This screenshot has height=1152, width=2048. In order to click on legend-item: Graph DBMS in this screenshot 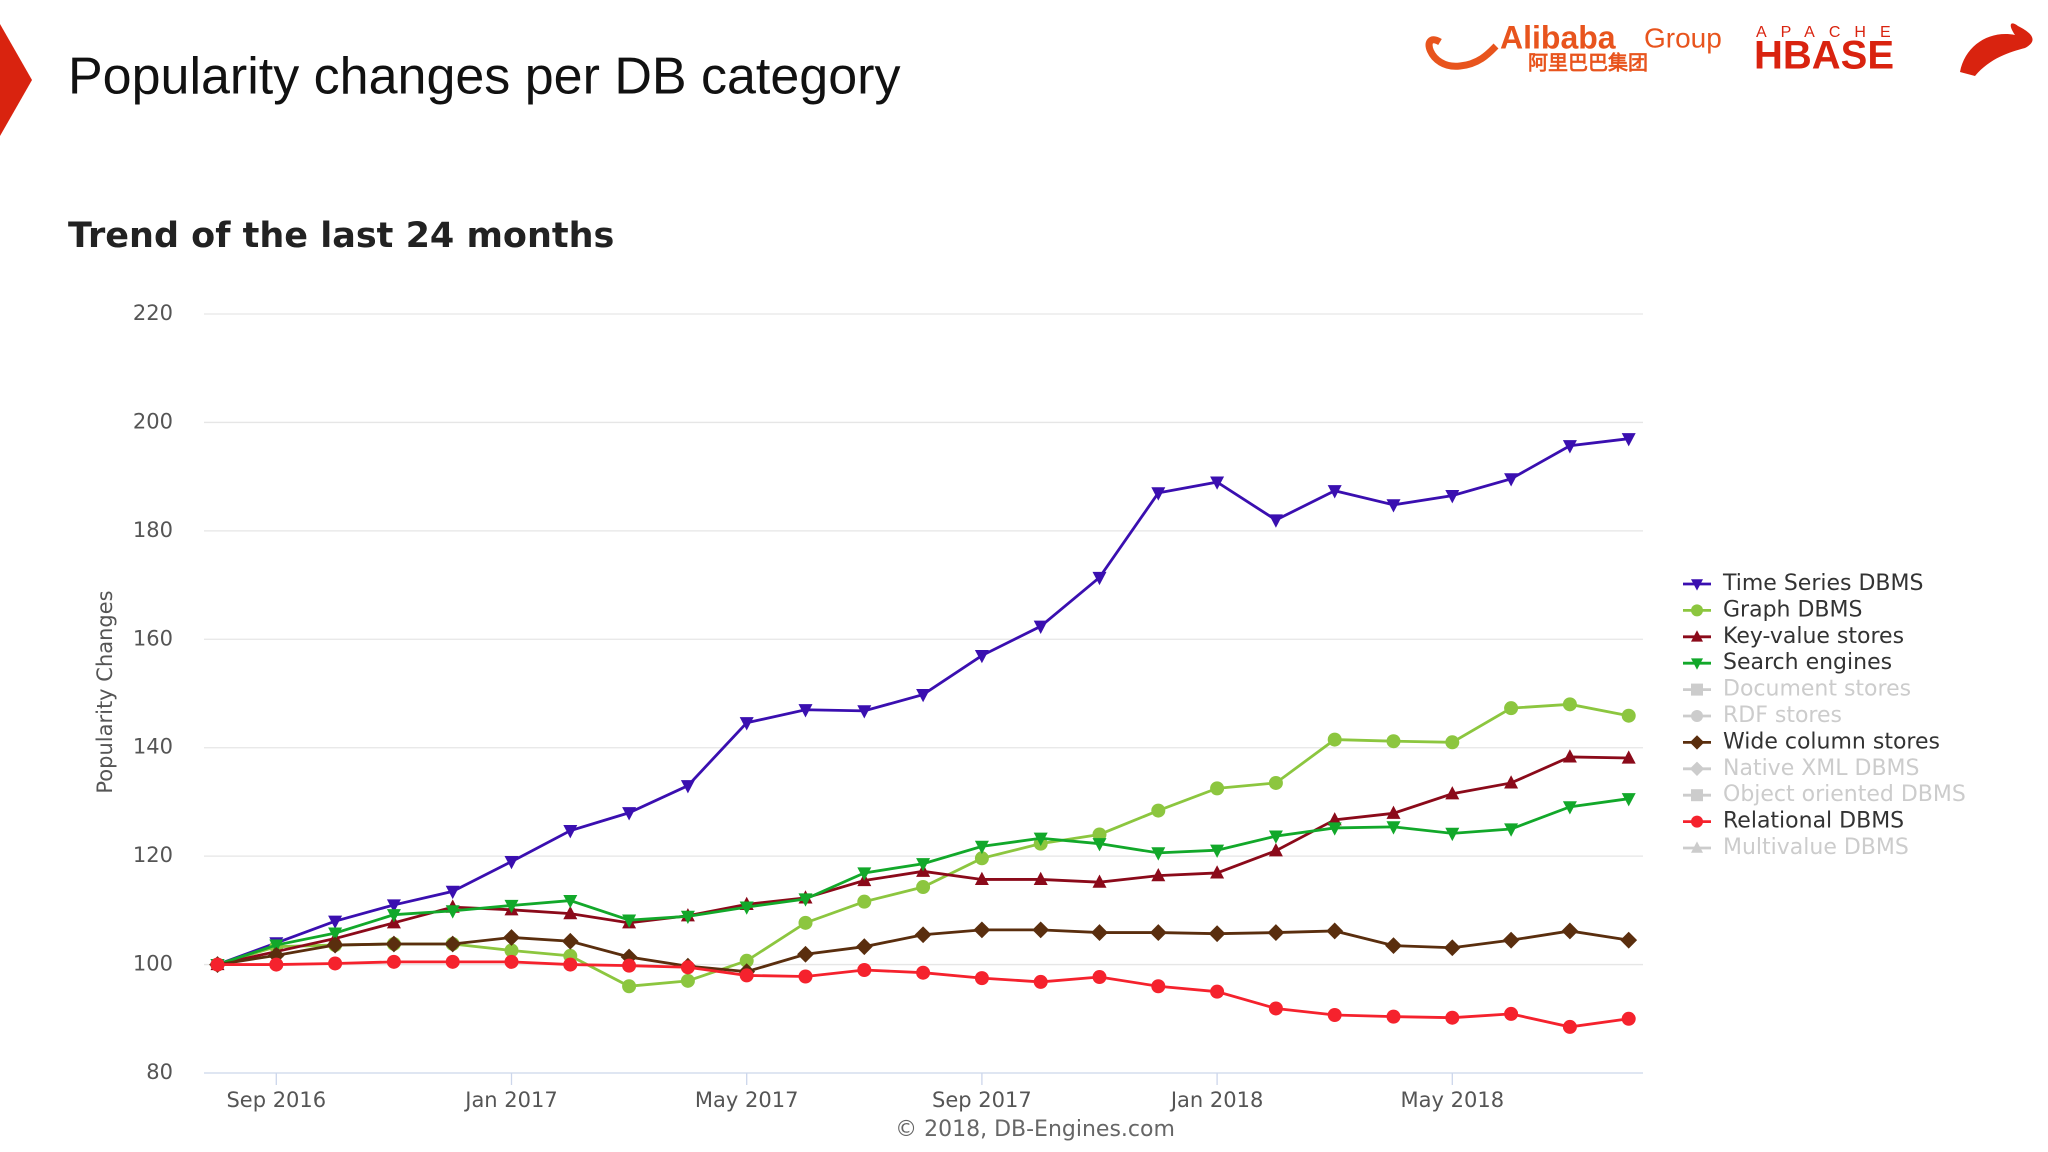, I will do `click(1772, 609)`.